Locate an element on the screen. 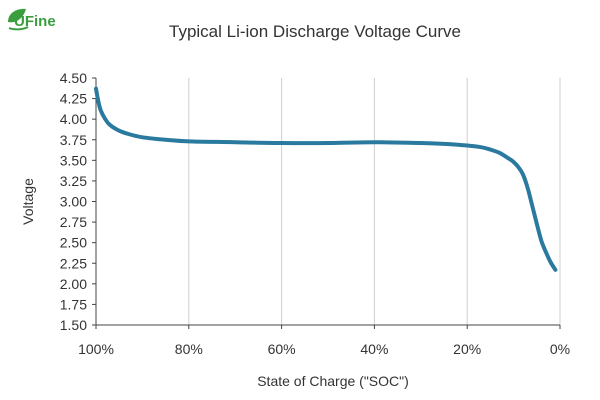 This screenshot has width=600, height=400. x-tick-label: 80% is located at coordinates (189, 349).